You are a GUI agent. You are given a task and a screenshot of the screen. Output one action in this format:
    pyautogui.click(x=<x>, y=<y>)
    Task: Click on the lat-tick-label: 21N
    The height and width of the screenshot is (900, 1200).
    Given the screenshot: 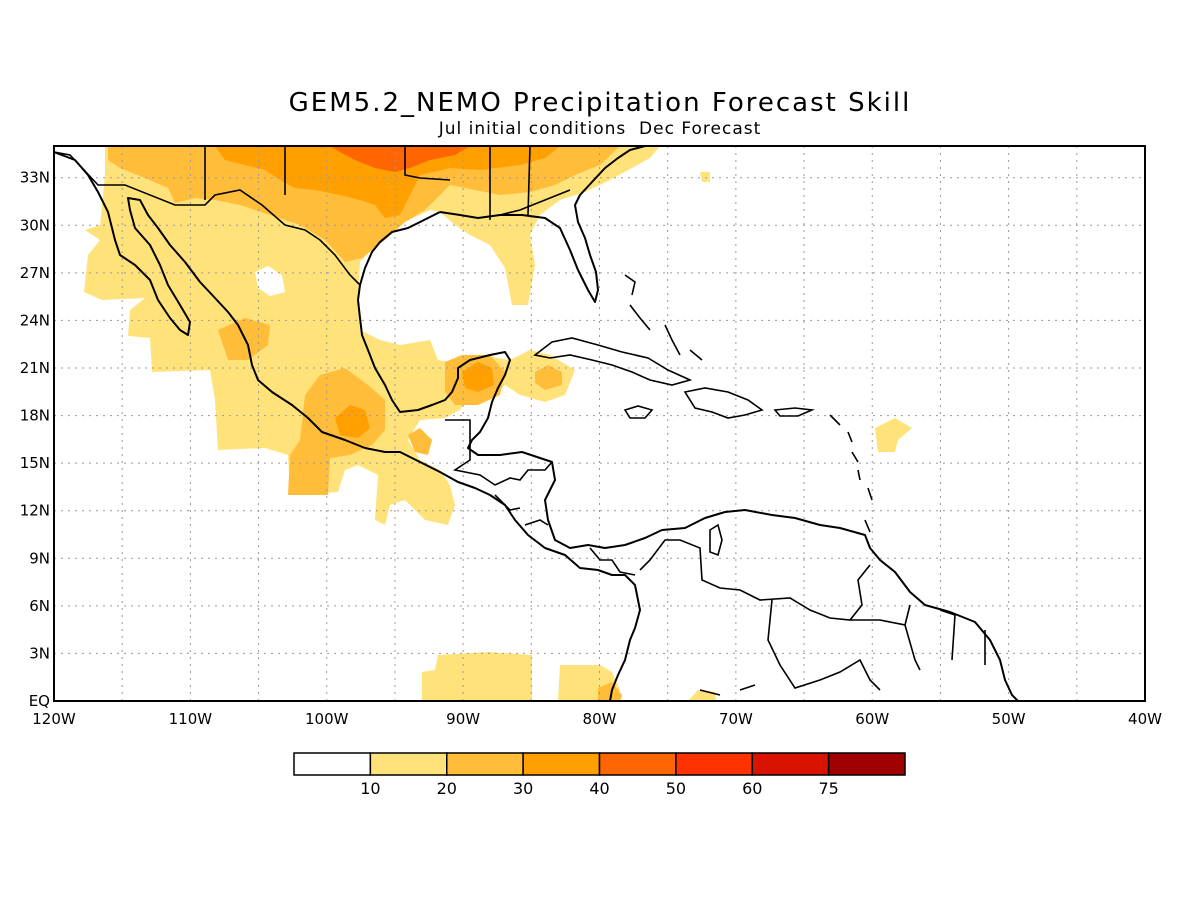 What is the action you would take?
    pyautogui.click(x=35, y=368)
    